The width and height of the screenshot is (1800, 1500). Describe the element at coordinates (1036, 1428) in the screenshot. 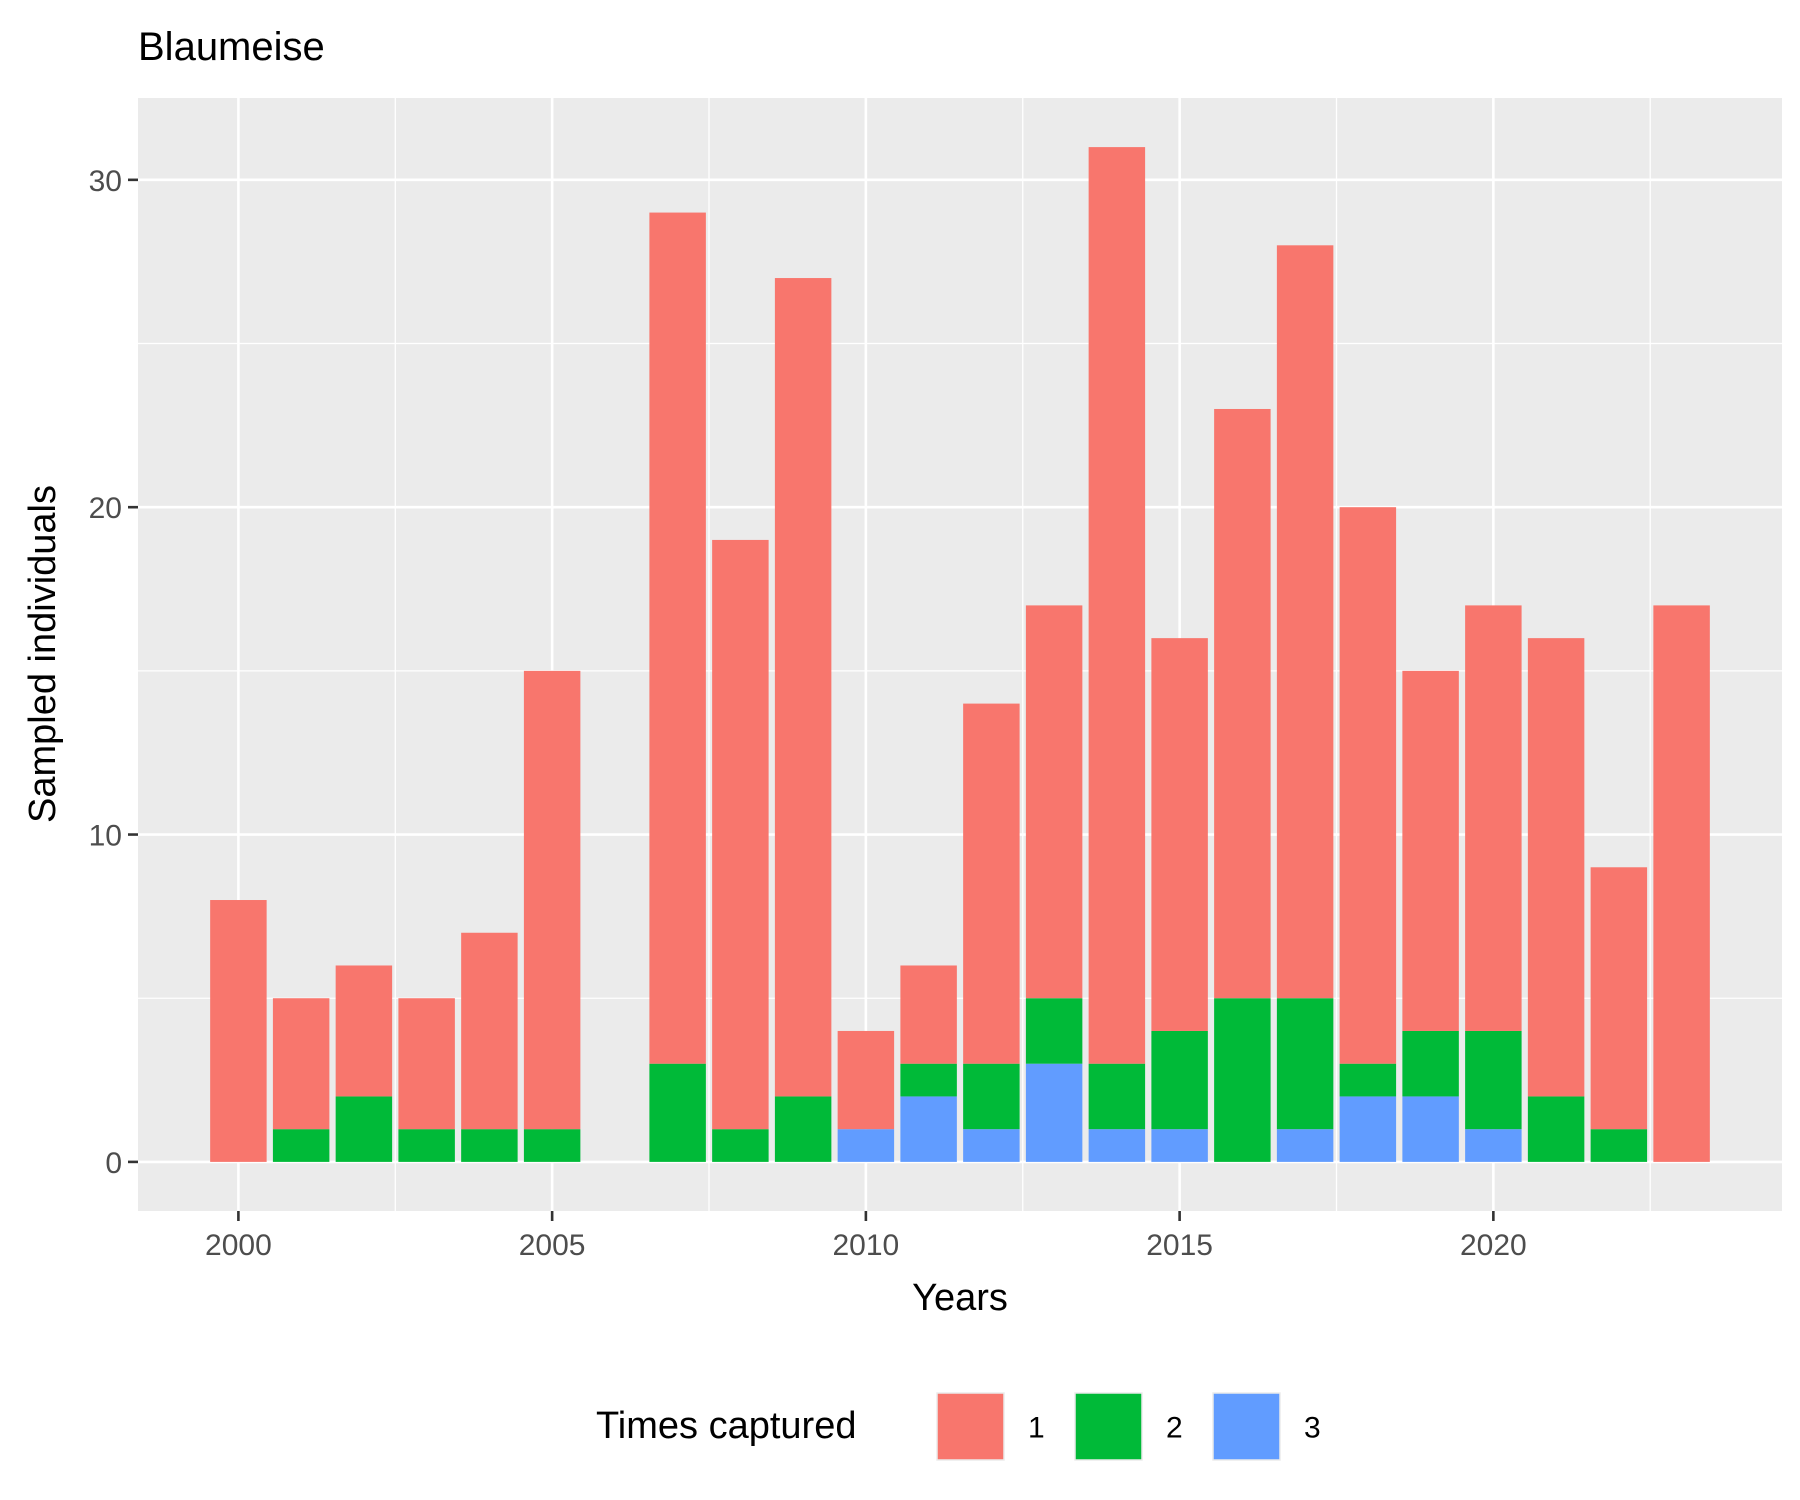

I see `legend-label-1: 1` at that location.